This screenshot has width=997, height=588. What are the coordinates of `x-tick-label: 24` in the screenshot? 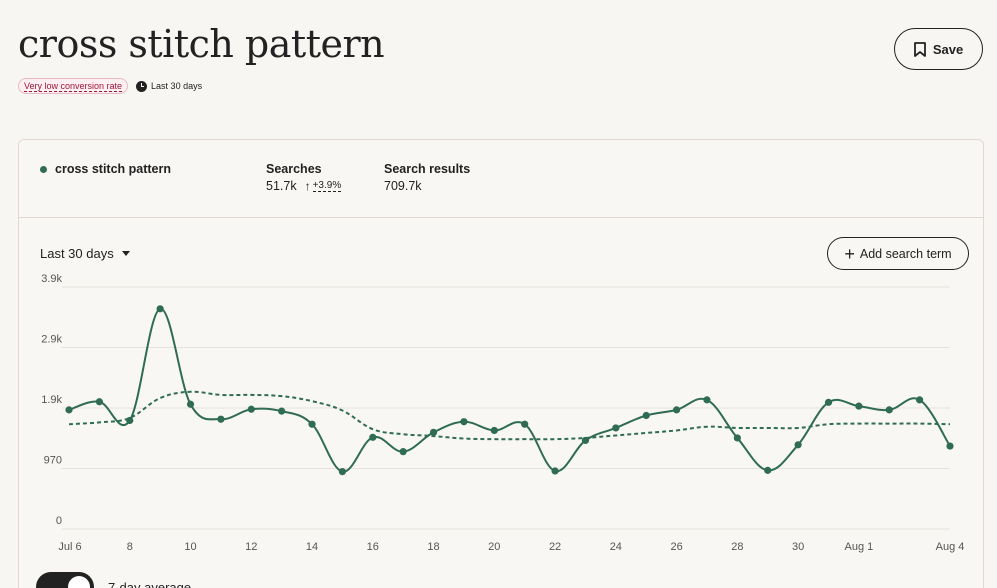 It's located at (616, 547).